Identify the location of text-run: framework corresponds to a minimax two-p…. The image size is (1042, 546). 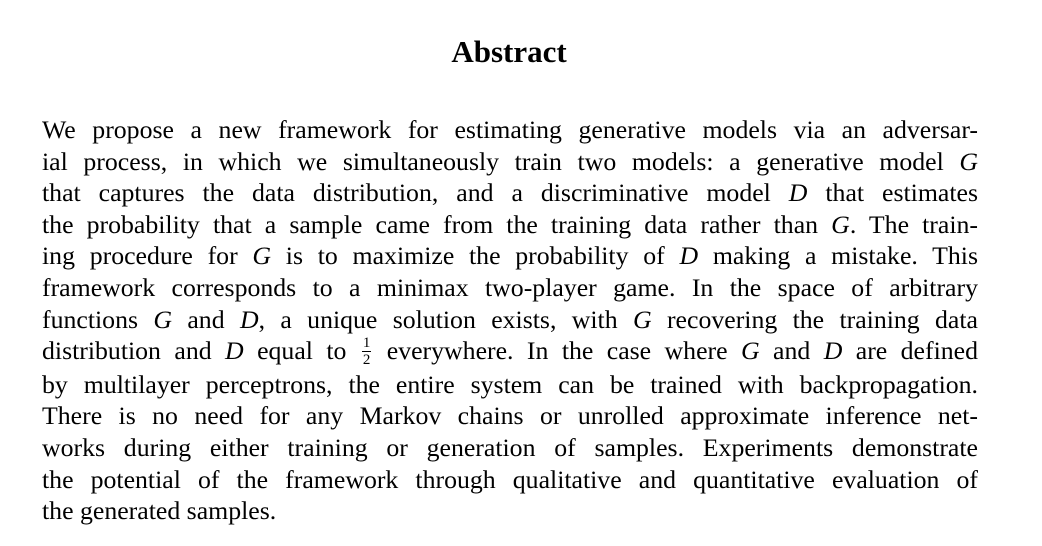
(510, 287).